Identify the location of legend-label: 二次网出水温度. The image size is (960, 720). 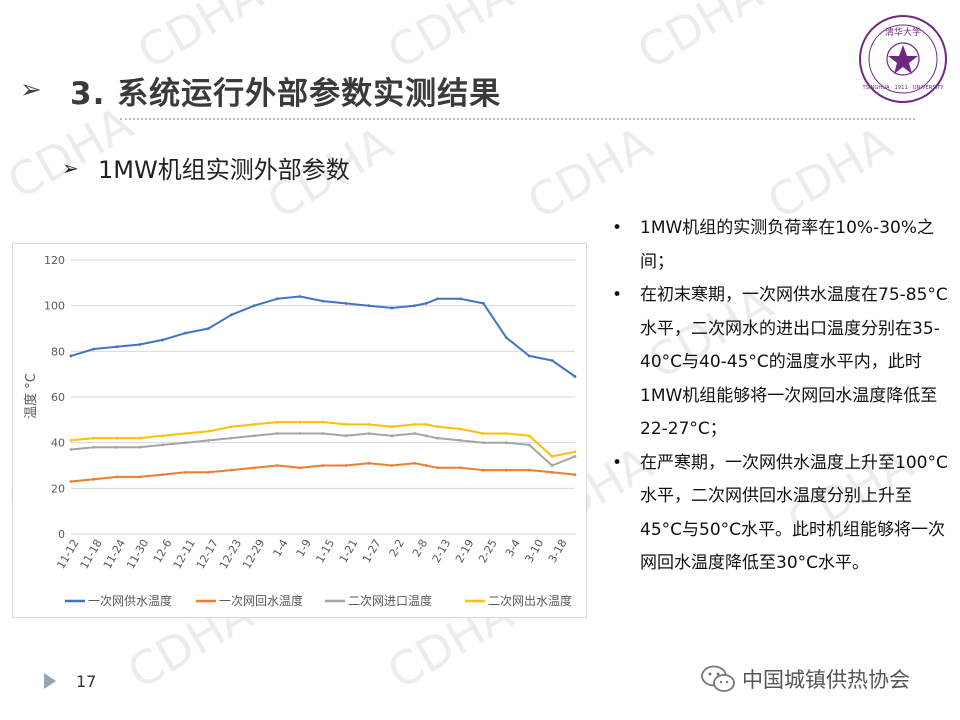
(530, 600).